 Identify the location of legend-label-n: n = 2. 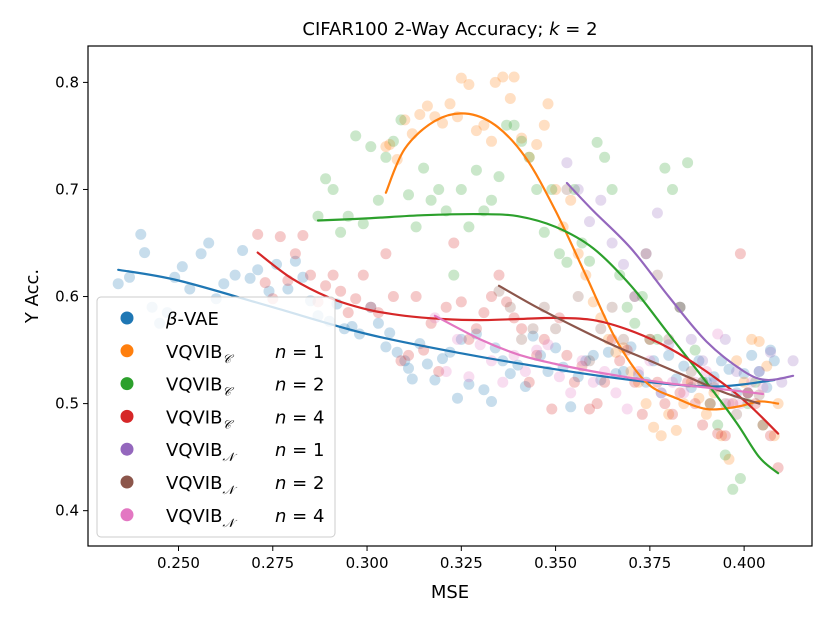
(299, 483).